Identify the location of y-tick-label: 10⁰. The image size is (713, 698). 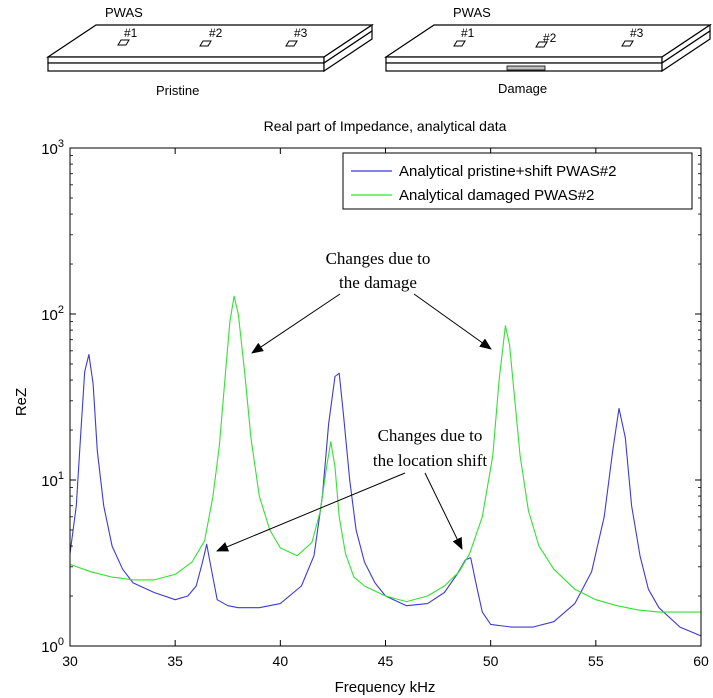
(52, 646).